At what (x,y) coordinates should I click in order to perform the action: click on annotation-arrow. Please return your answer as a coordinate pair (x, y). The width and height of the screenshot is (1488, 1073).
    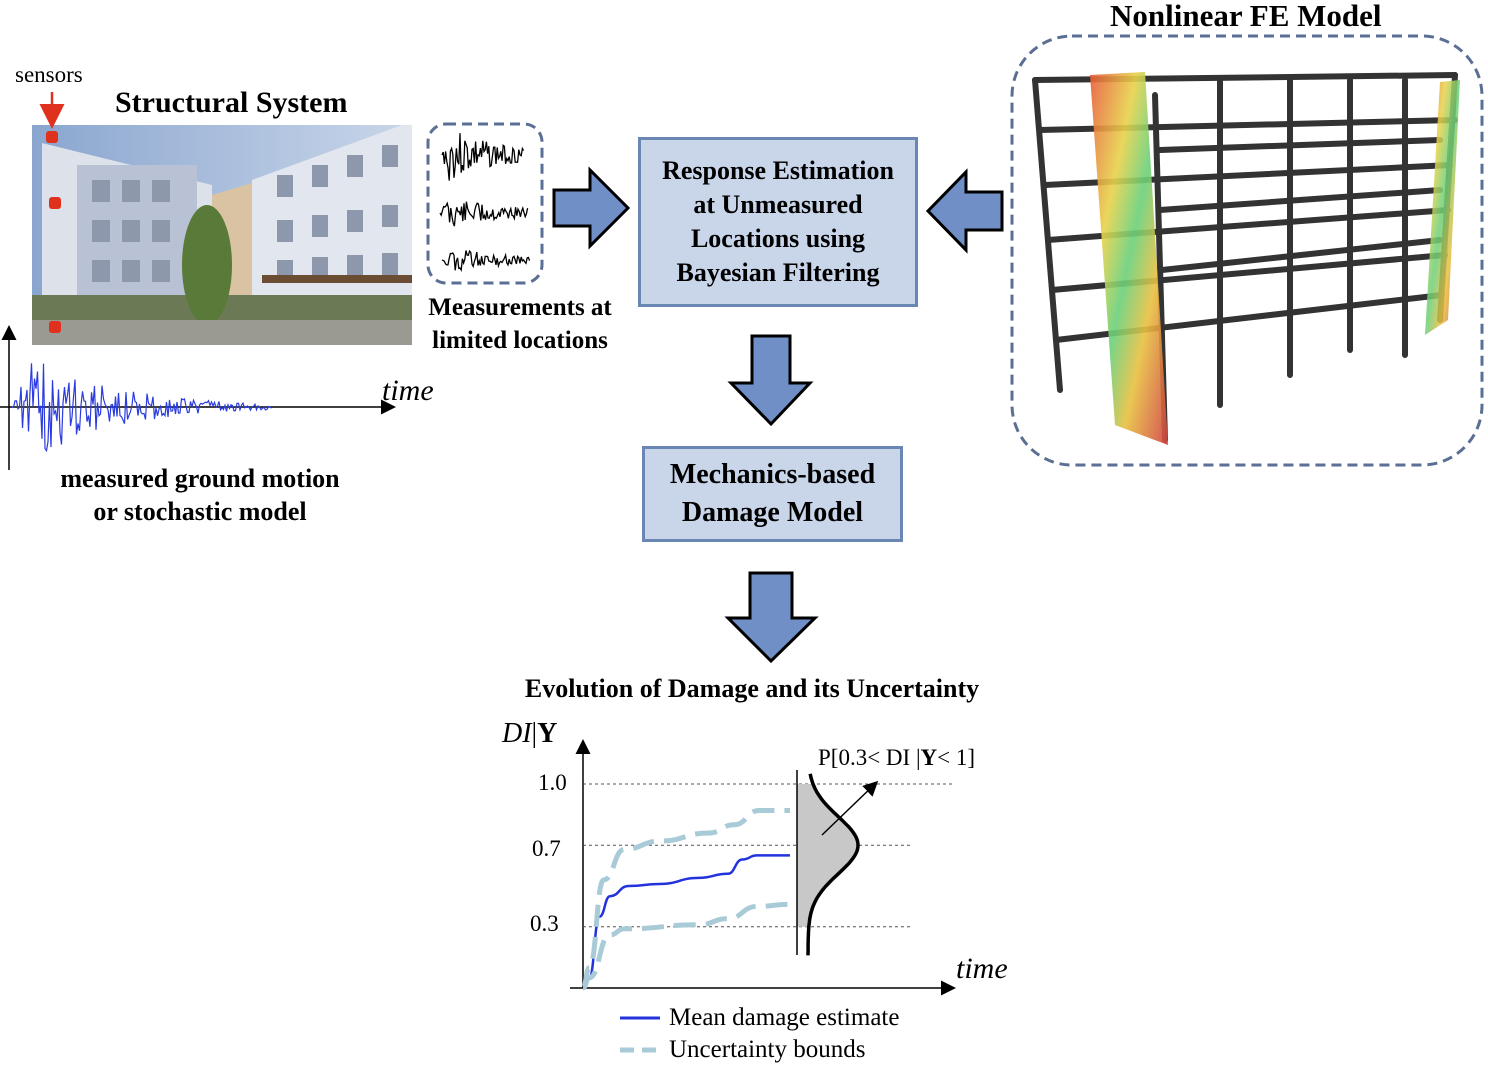
    Looking at the image, I should click on (850, 808).